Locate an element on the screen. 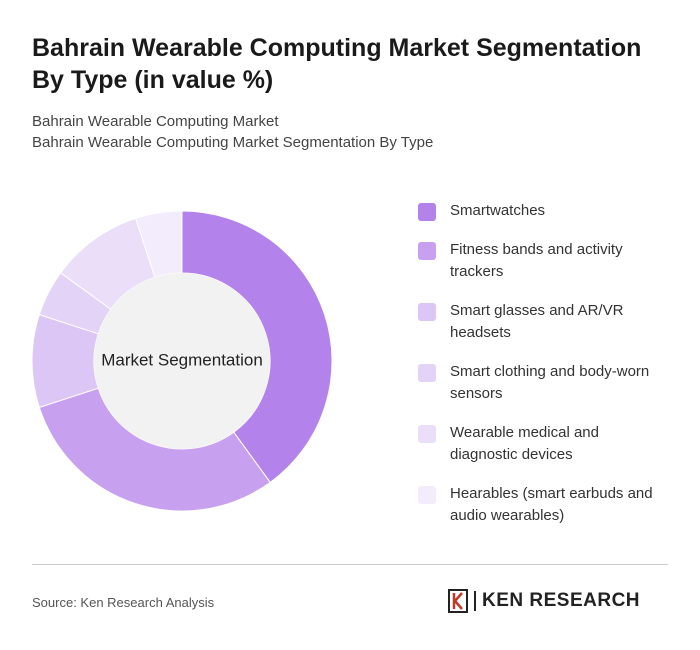  logo-icon is located at coordinates (458, 601).